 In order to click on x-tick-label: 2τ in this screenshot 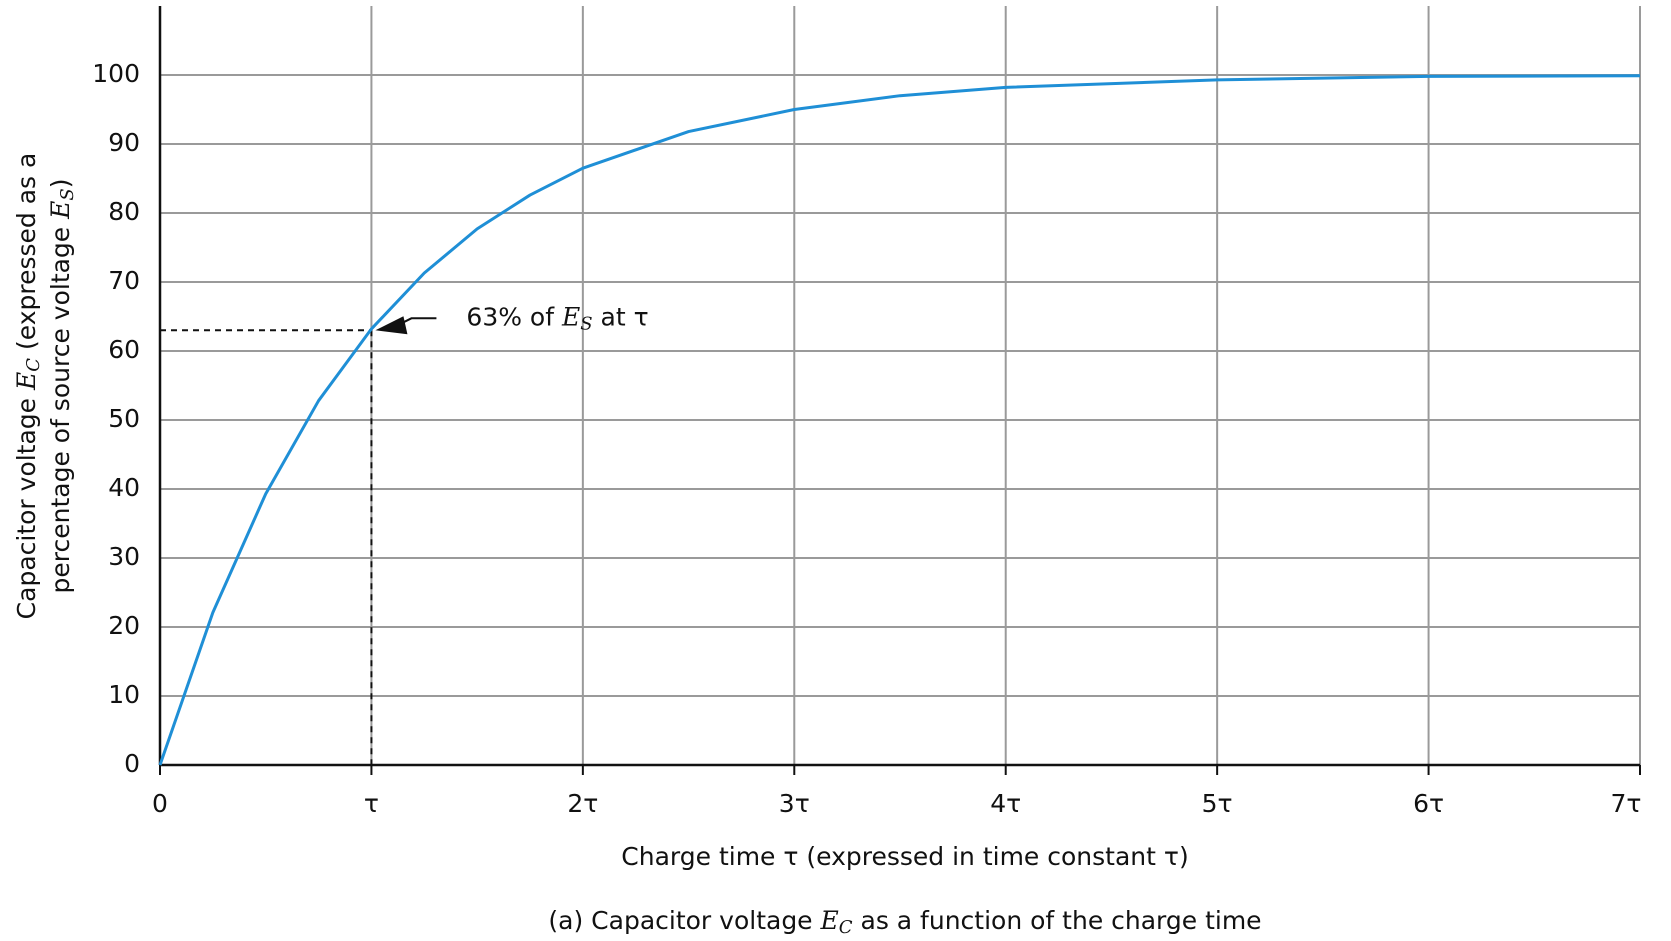, I will do `click(582, 803)`.